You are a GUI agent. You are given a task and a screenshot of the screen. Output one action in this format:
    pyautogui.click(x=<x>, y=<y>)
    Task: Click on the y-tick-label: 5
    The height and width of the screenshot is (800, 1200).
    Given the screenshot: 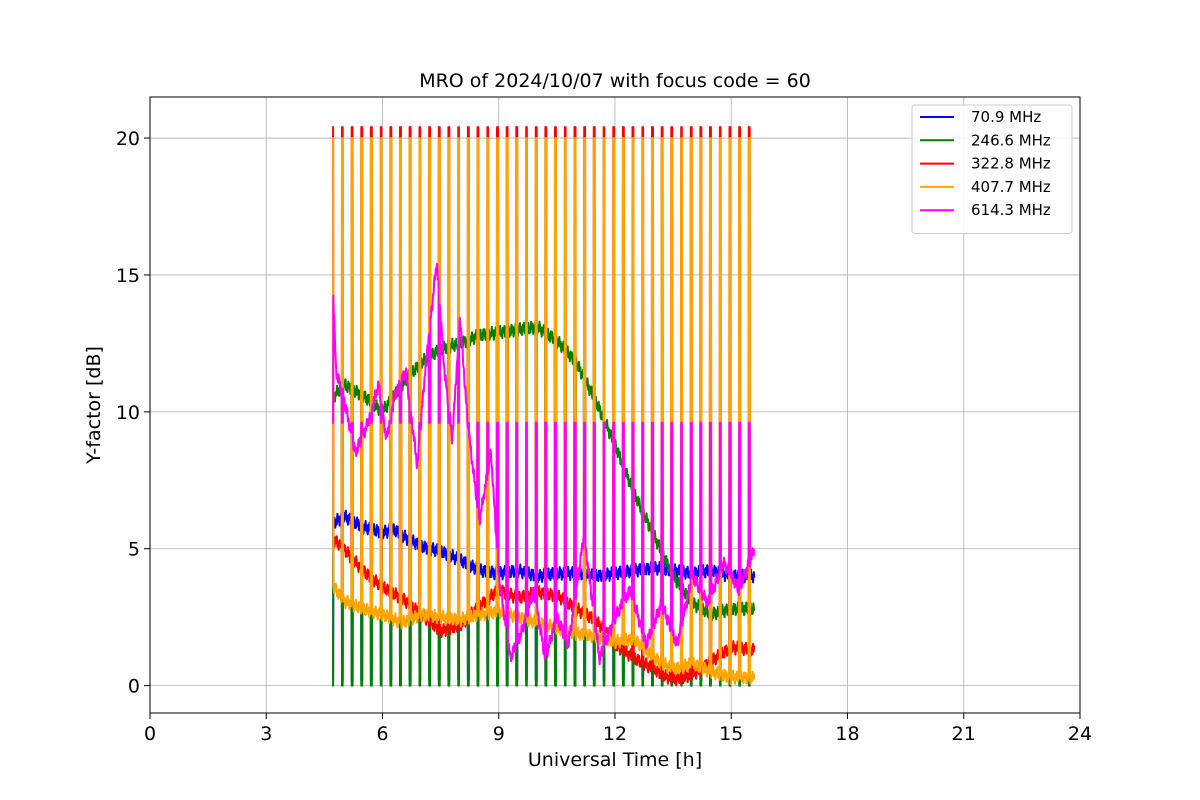 What is the action you would take?
    pyautogui.click(x=134, y=550)
    